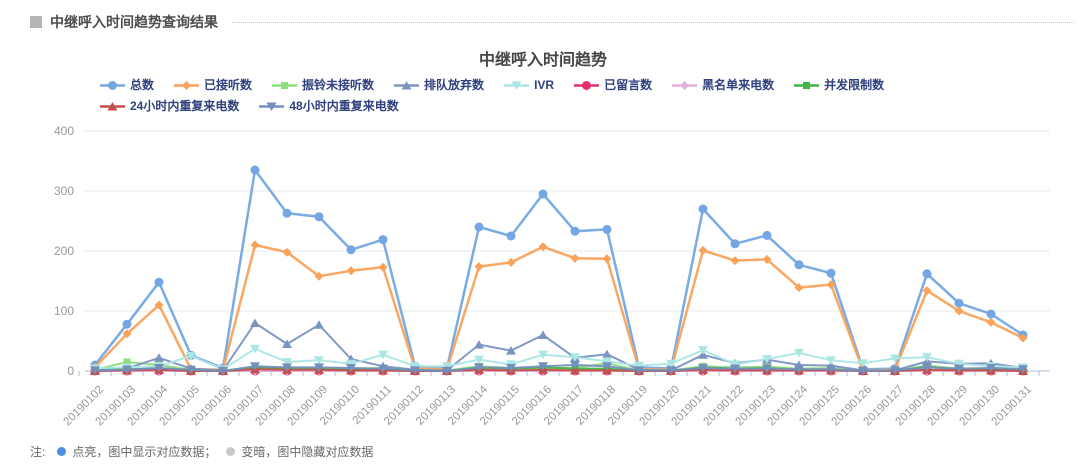 This screenshot has height=467, width=1086. Describe the element at coordinates (542, 60) in the screenshot. I see `chart-title: 中继呼入时间趋势` at that location.